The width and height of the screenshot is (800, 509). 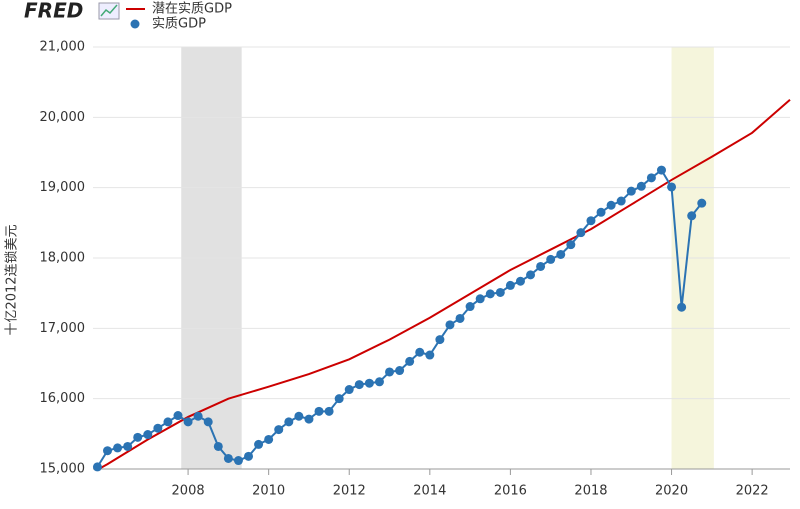 What do you see at coordinates (268, 491) in the screenshot?
I see `x-tick-label: 2010` at bounding box center [268, 491].